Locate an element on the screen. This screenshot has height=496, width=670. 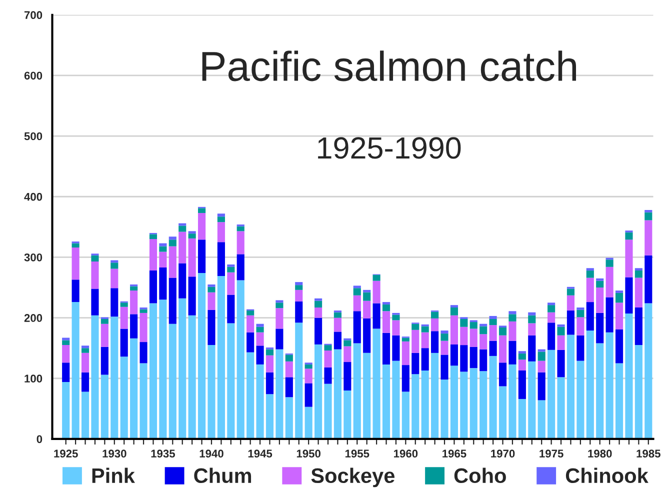
y-tick-label: 200 is located at coordinates (33, 318).